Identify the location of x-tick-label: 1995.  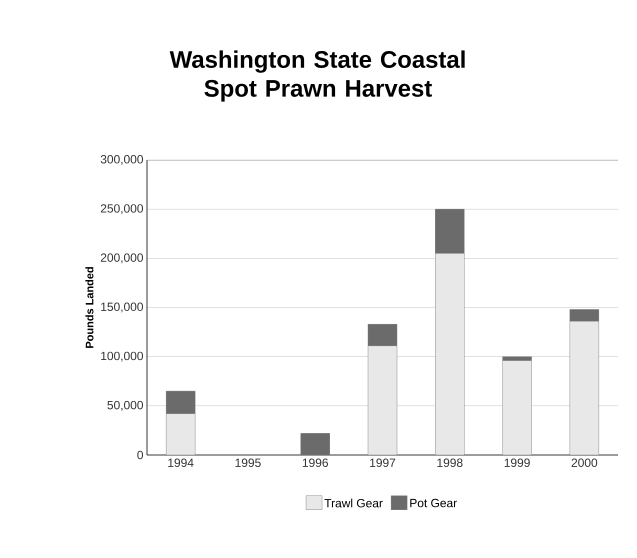
(248, 462).